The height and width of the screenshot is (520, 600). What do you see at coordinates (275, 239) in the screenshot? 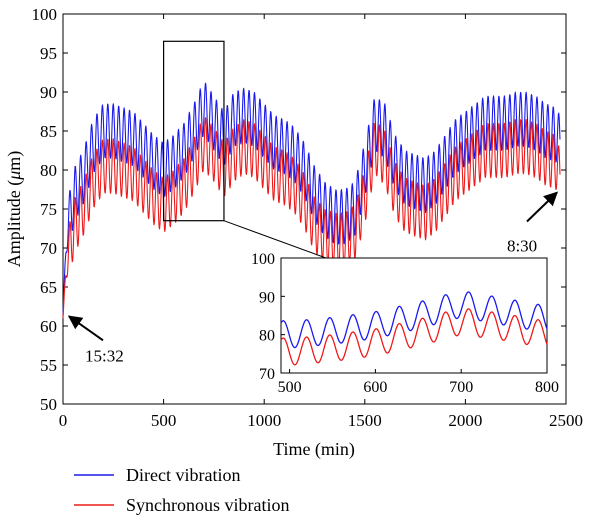
I see `zoom-connector-line` at bounding box center [275, 239].